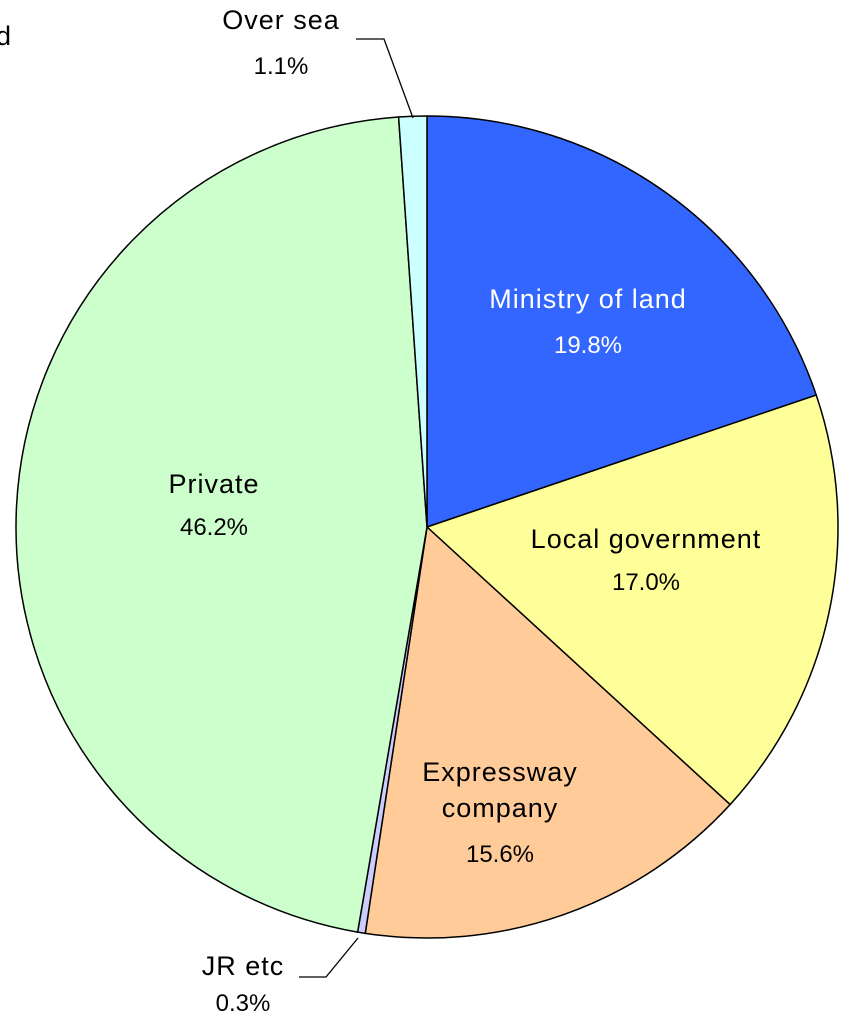 The width and height of the screenshot is (844, 1017). I want to click on slice-percent-ministry-of-land: 19.8%, so click(588, 345).